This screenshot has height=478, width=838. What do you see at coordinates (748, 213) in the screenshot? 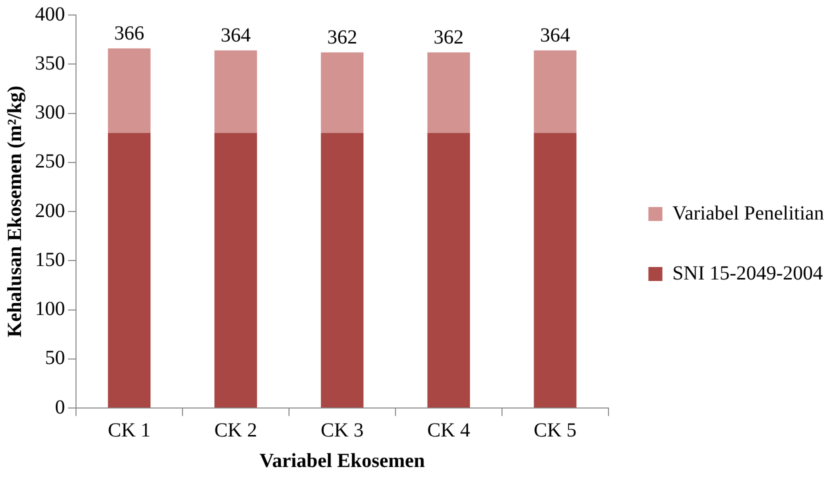
I see `legend-label: Variabel Penelitian` at bounding box center [748, 213].